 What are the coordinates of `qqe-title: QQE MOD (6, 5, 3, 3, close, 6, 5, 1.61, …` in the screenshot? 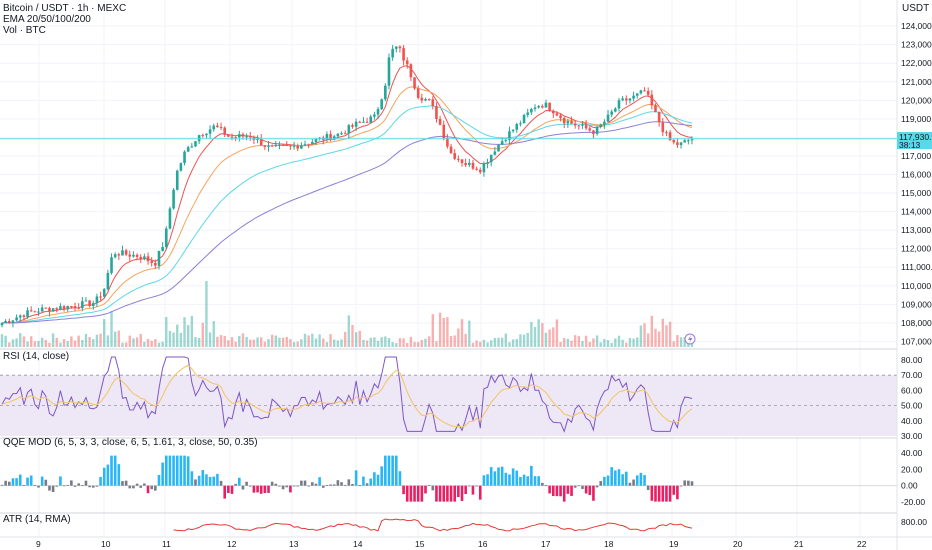 It's located at (130, 442).